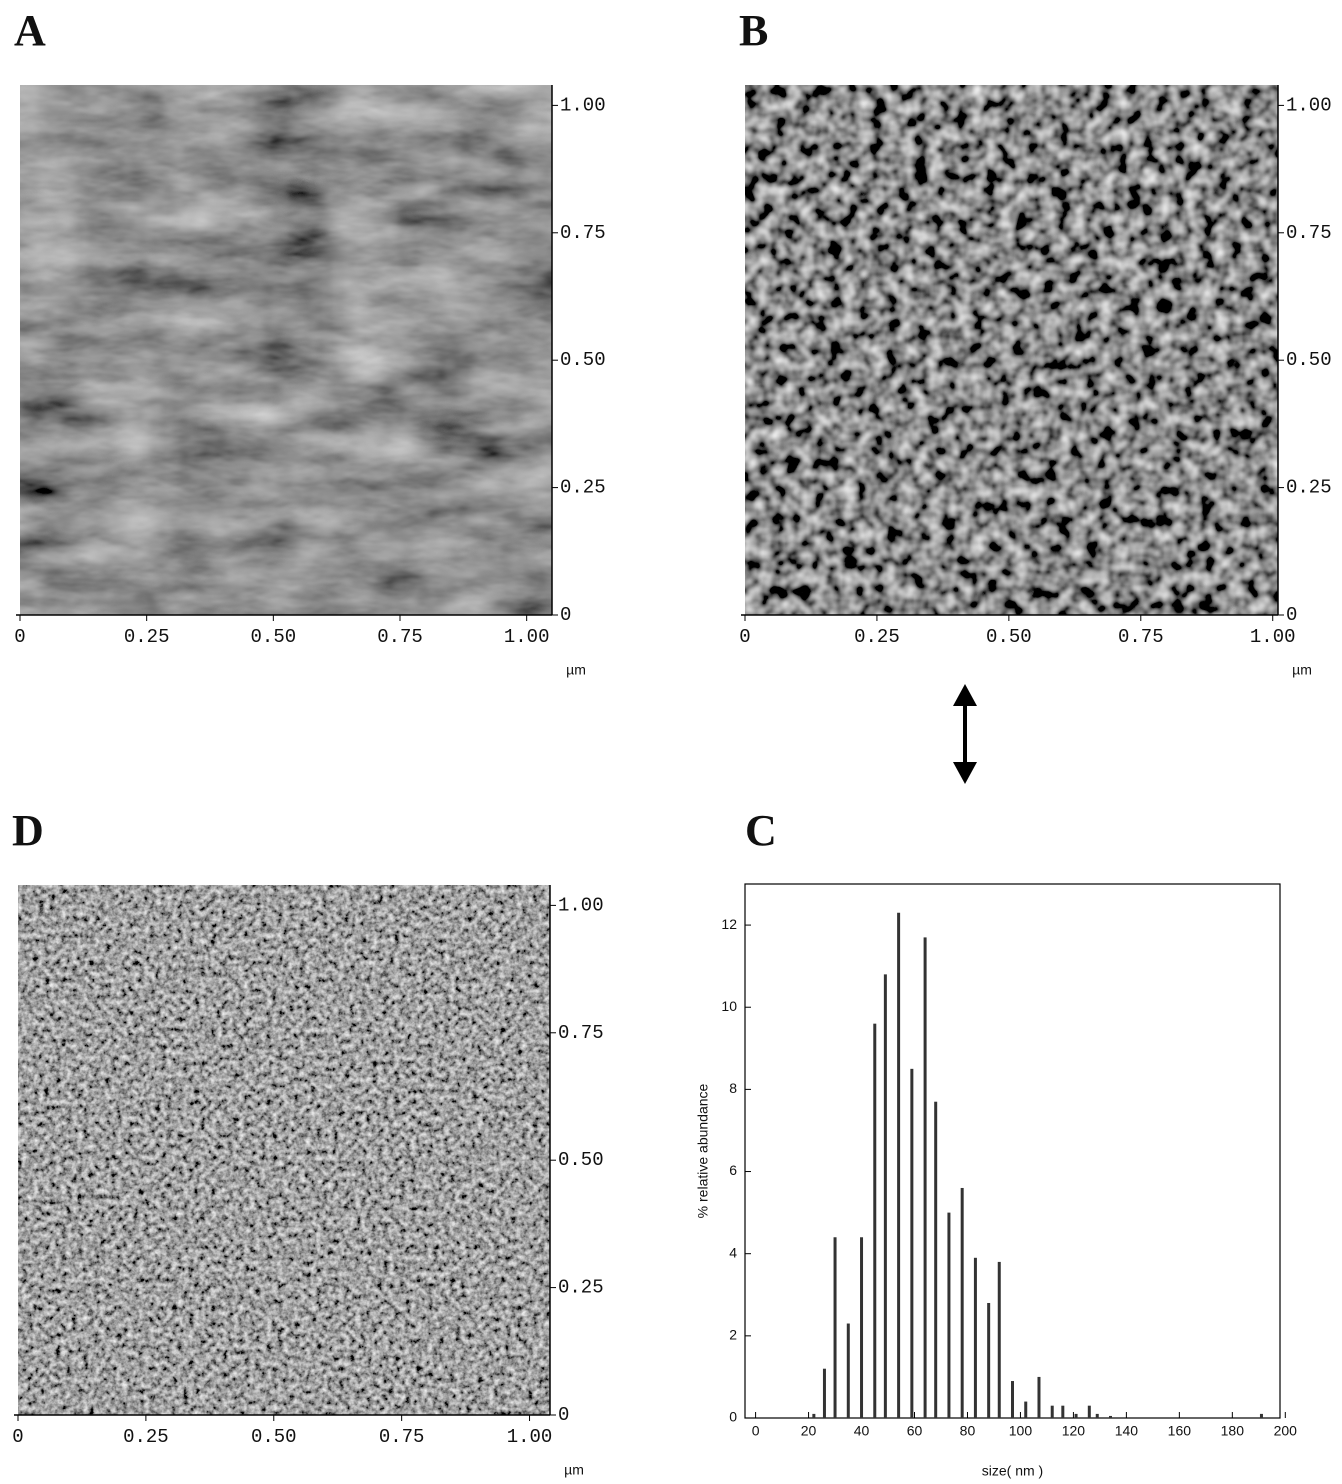 The width and height of the screenshot is (1342, 1484). I want to click on x-tick-label: 80, so click(968, 1431).